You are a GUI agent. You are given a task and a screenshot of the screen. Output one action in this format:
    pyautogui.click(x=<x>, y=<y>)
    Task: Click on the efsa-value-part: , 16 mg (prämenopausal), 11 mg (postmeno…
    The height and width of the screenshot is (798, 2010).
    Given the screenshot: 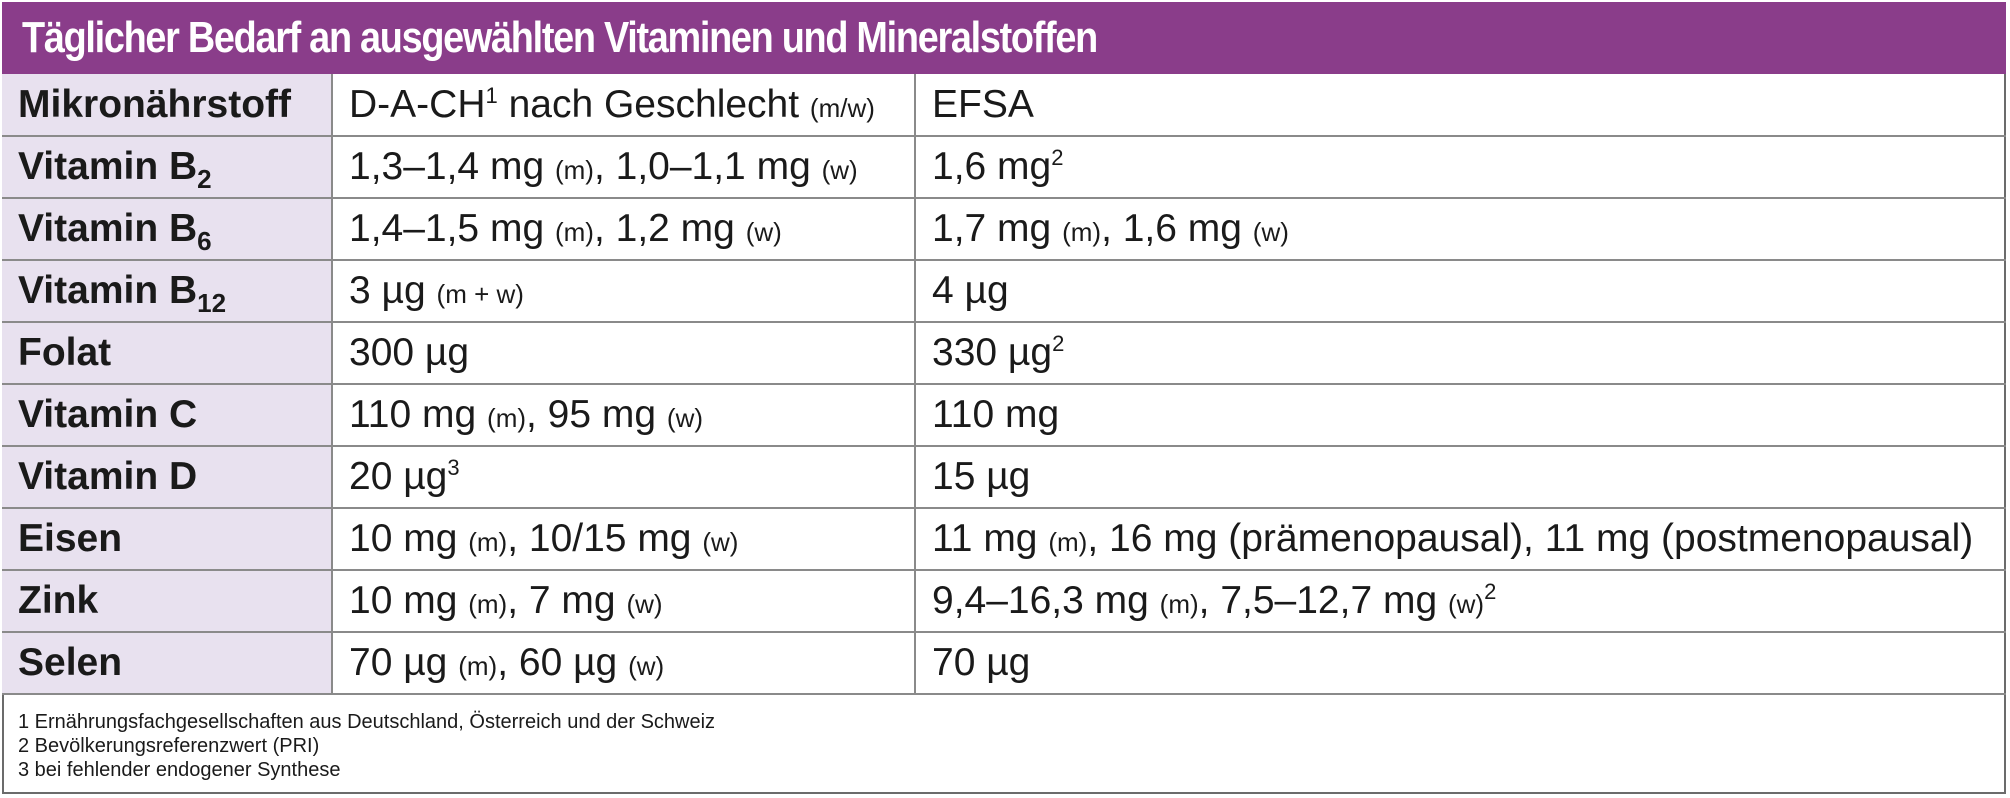 What is the action you would take?
    pyautogui.click(x=1530, y=538)
    